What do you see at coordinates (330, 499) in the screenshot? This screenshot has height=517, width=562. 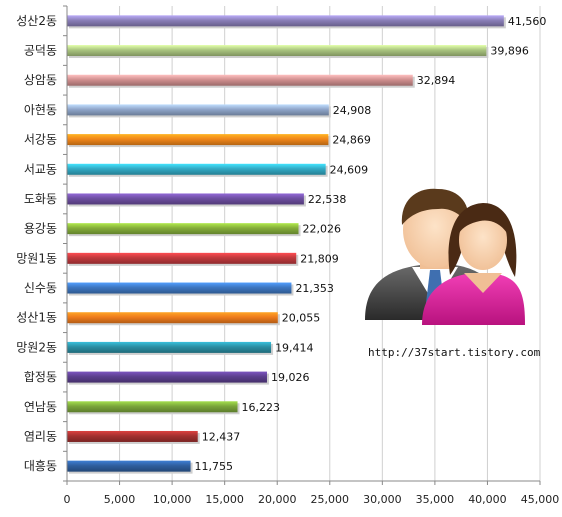 I see `x-tick-label: 25,000` at bounding box center [330, 499].